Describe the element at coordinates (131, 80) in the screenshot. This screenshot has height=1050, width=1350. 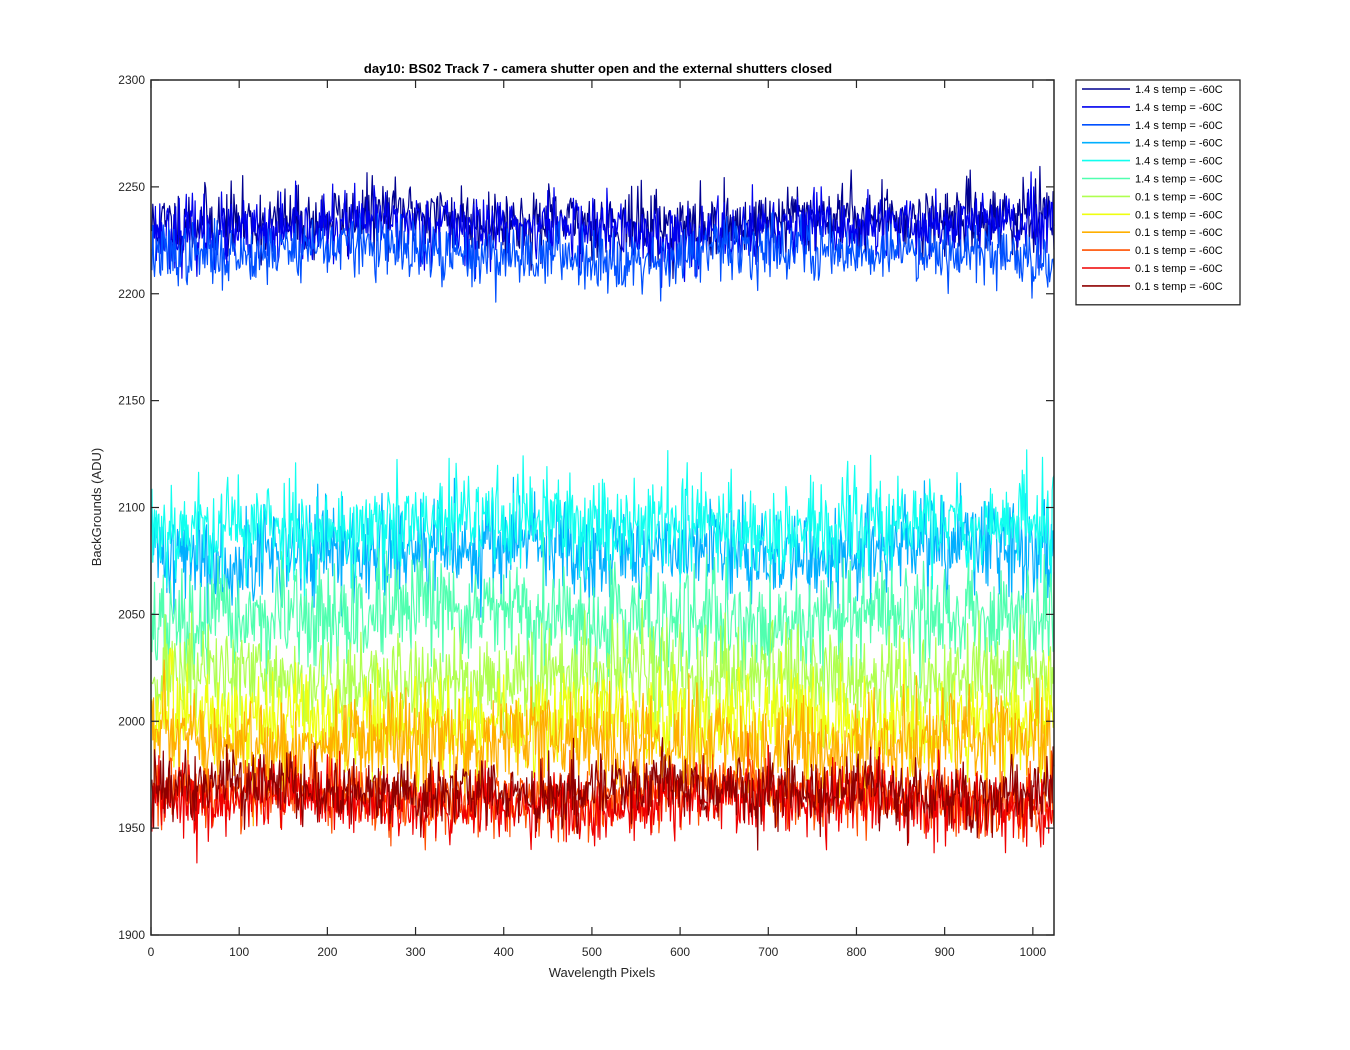
I see `y-tick-label: 2300` at that location.